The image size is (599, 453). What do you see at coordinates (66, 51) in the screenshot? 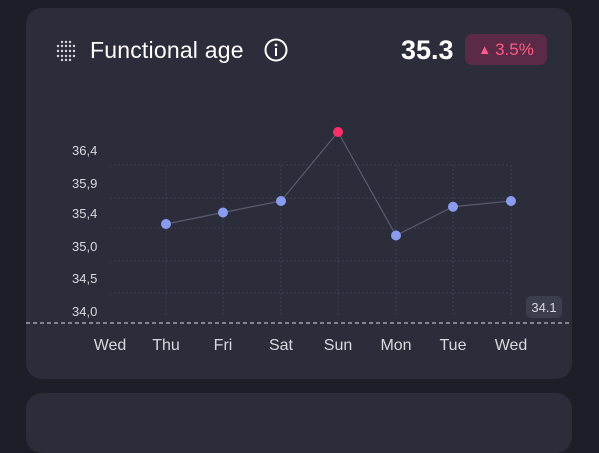
I see `dot-grid-icon` at bounding box center [66, 51].